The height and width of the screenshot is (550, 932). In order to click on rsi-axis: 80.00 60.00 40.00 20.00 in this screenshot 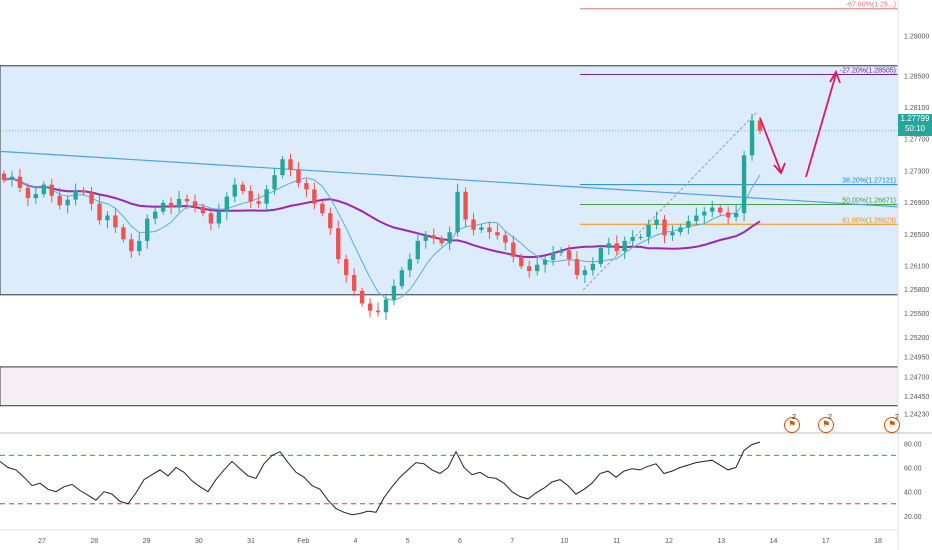, I will do `click(913, 481)`.